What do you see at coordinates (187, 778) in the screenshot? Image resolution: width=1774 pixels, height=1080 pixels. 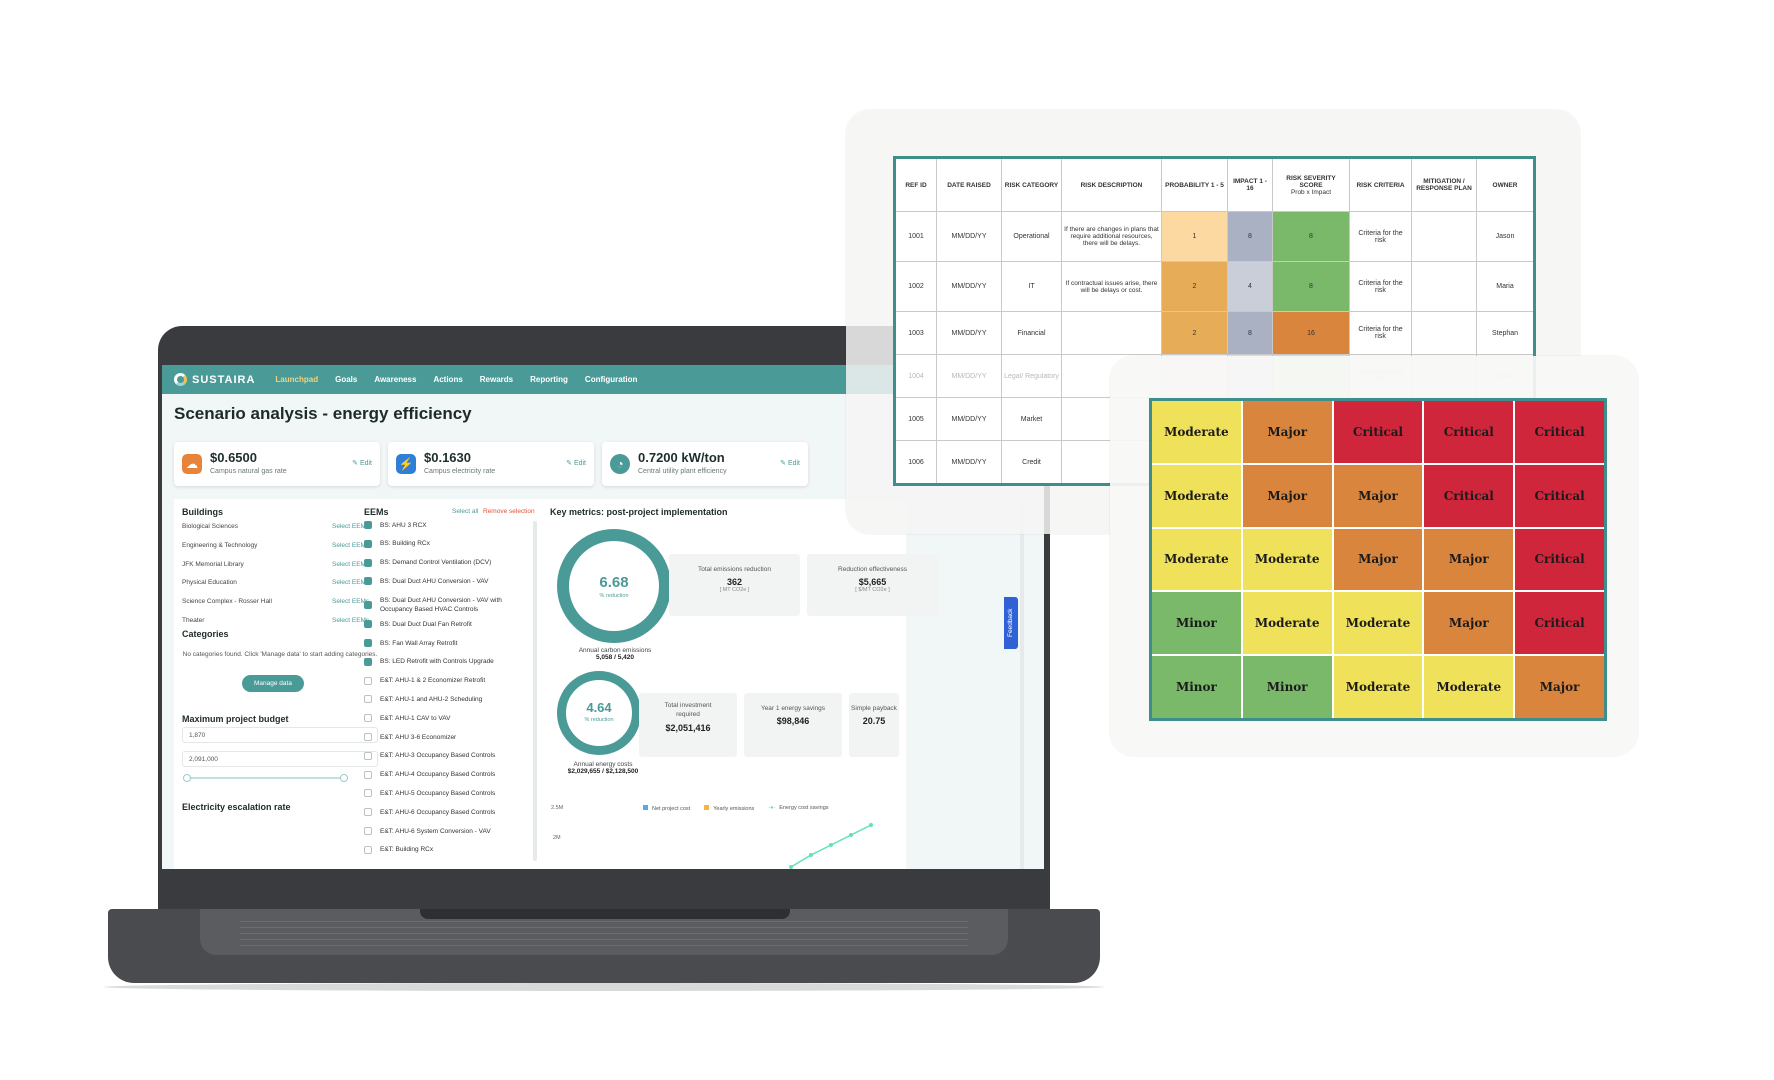 I see `budget-slider-handle-min` at bounding box center [187, 778].